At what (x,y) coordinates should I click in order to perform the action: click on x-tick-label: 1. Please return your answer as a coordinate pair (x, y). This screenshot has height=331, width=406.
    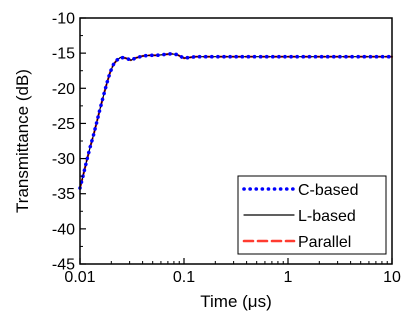
    Looking at the image, I should click on (288, 277).